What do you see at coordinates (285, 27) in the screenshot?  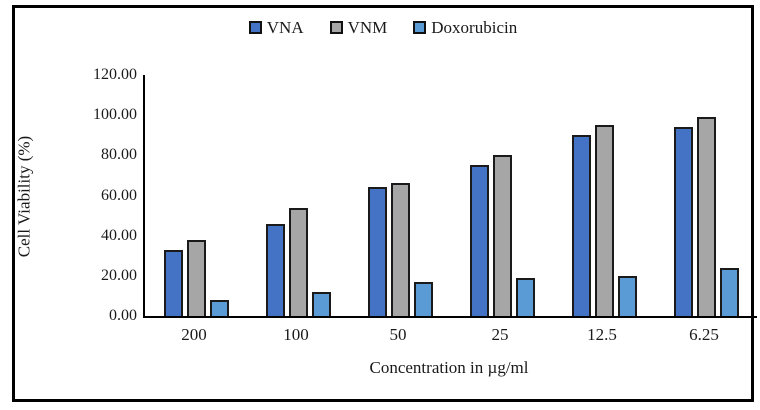 I see `legend-label: VNA` at bounding box center [285, 27].